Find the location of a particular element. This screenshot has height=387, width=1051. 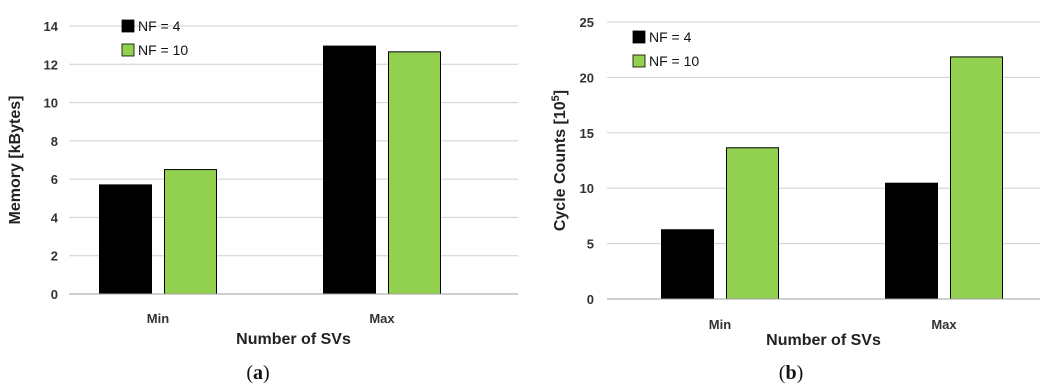

chart-a-x-ticks: Min Max is located at coordinates (271, 318).